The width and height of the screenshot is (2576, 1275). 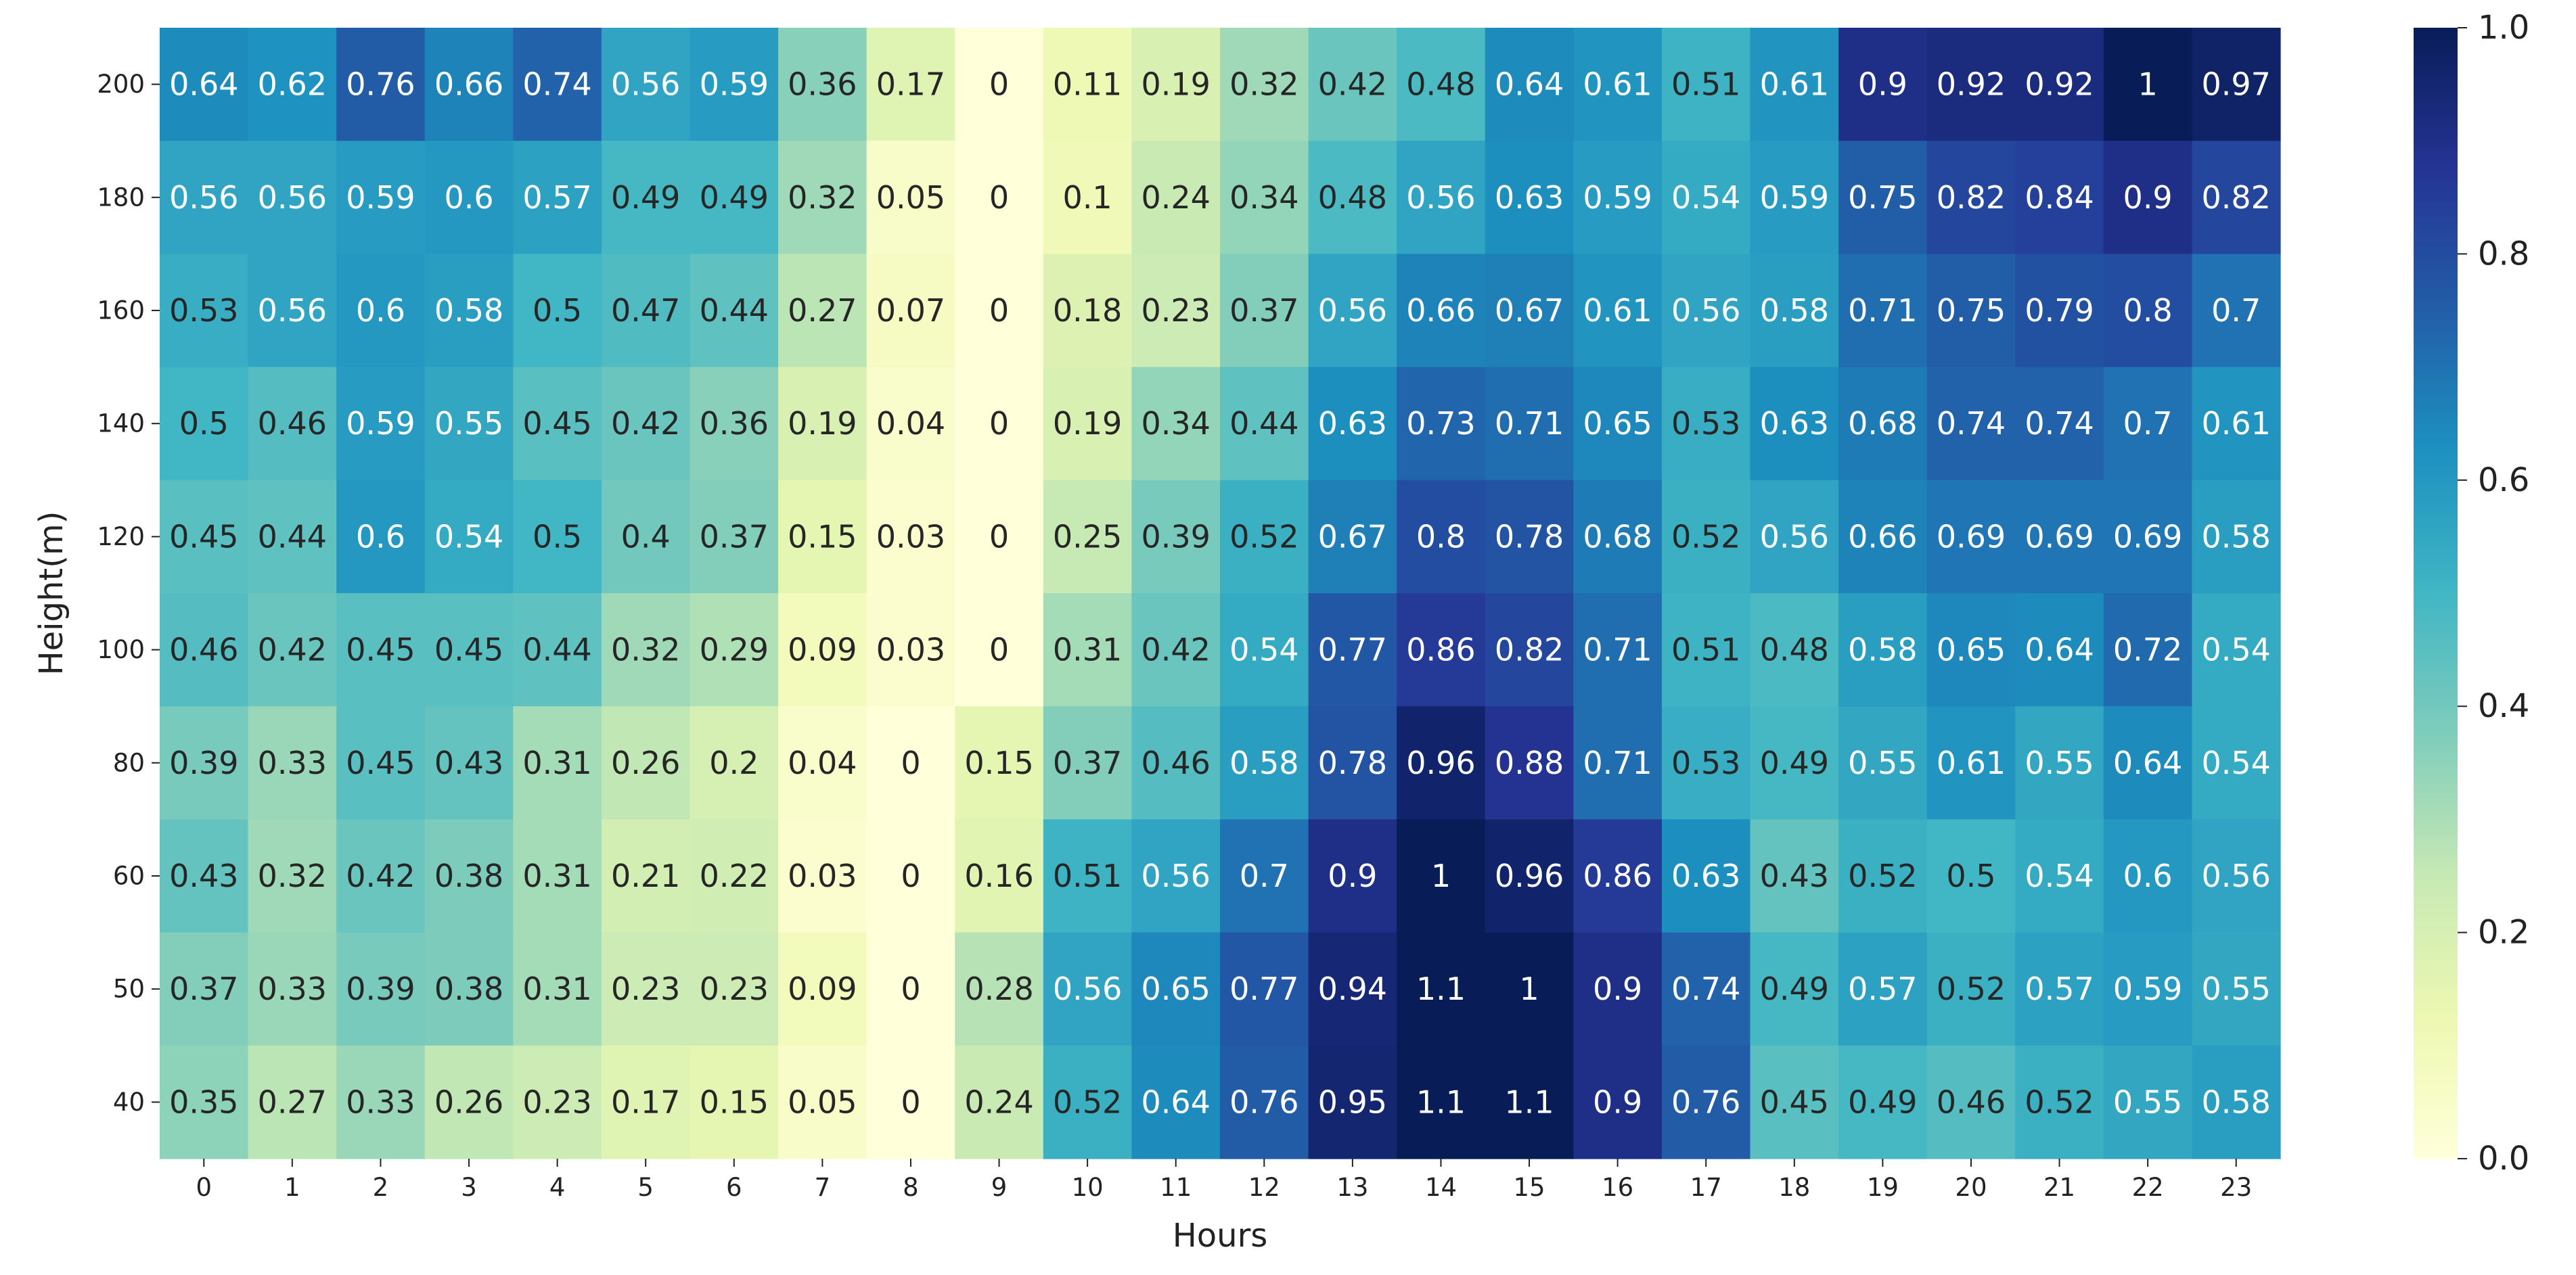 I want to click on cell-value-label: 0.78, so click(x=1352, y=763).